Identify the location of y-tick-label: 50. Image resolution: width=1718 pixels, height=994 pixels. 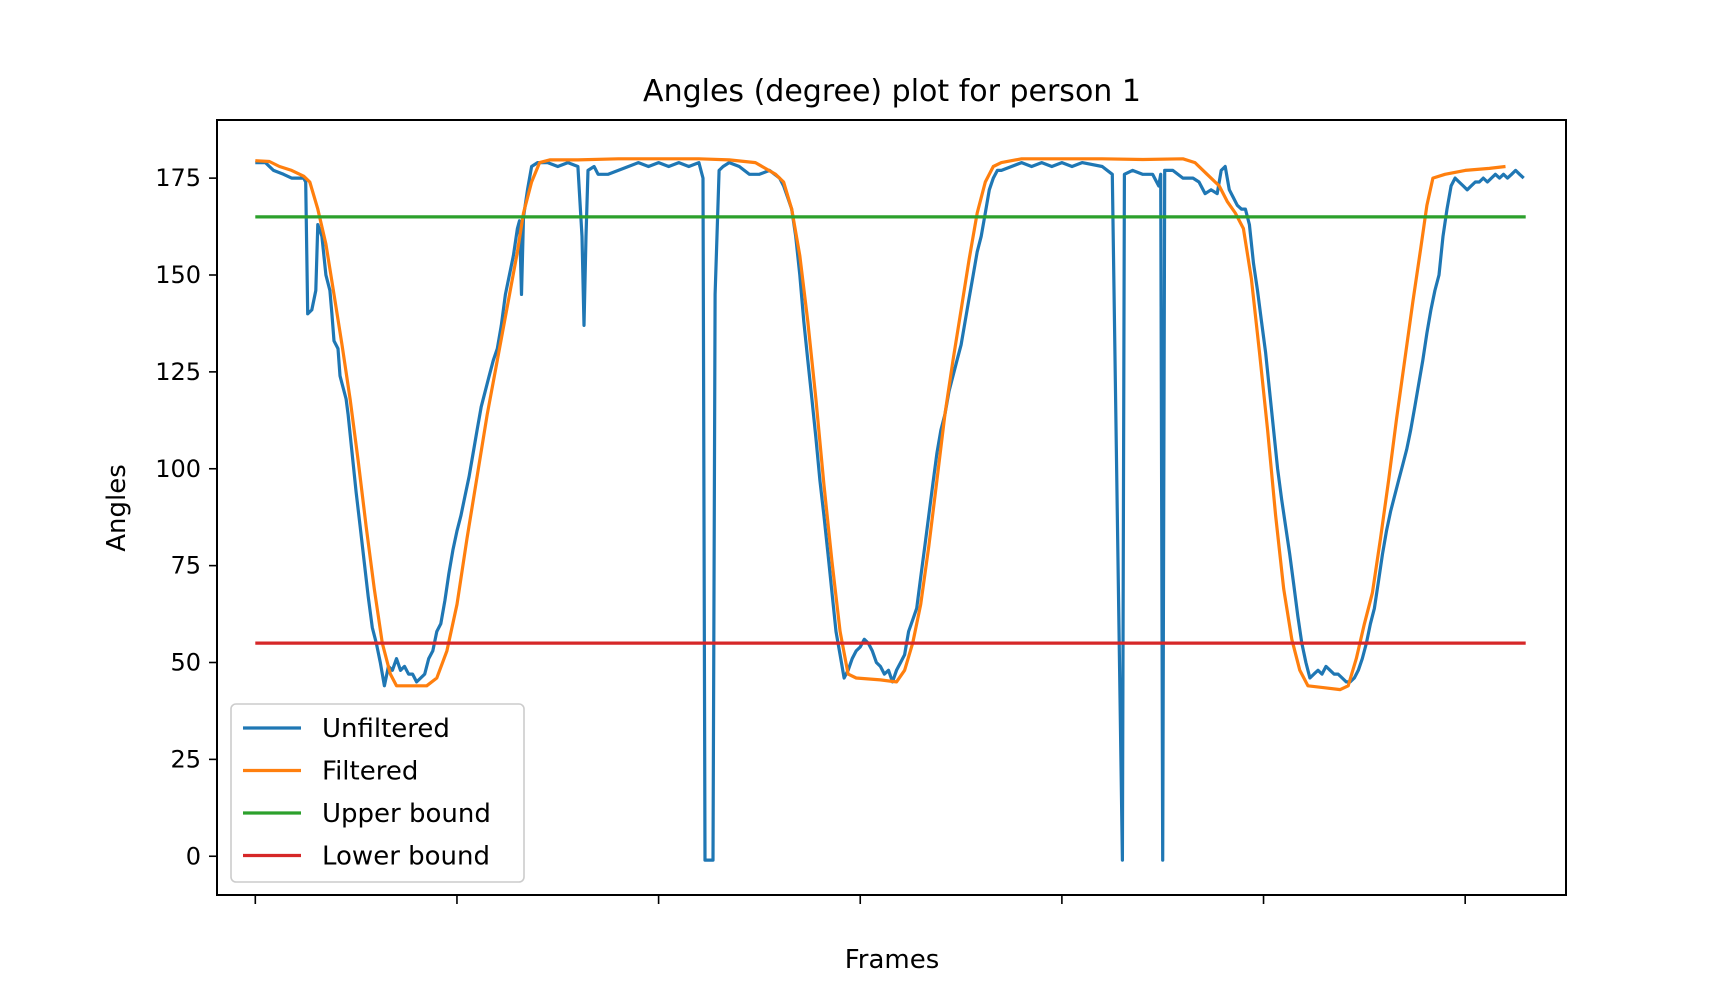
(185, 663).